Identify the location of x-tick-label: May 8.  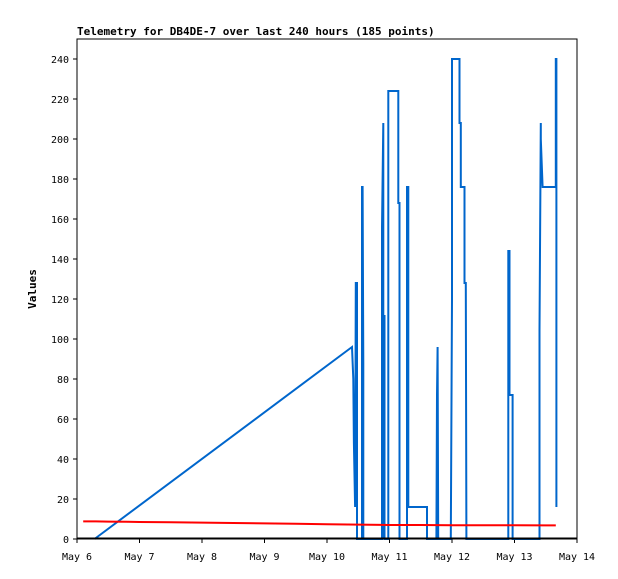
(202, 557).